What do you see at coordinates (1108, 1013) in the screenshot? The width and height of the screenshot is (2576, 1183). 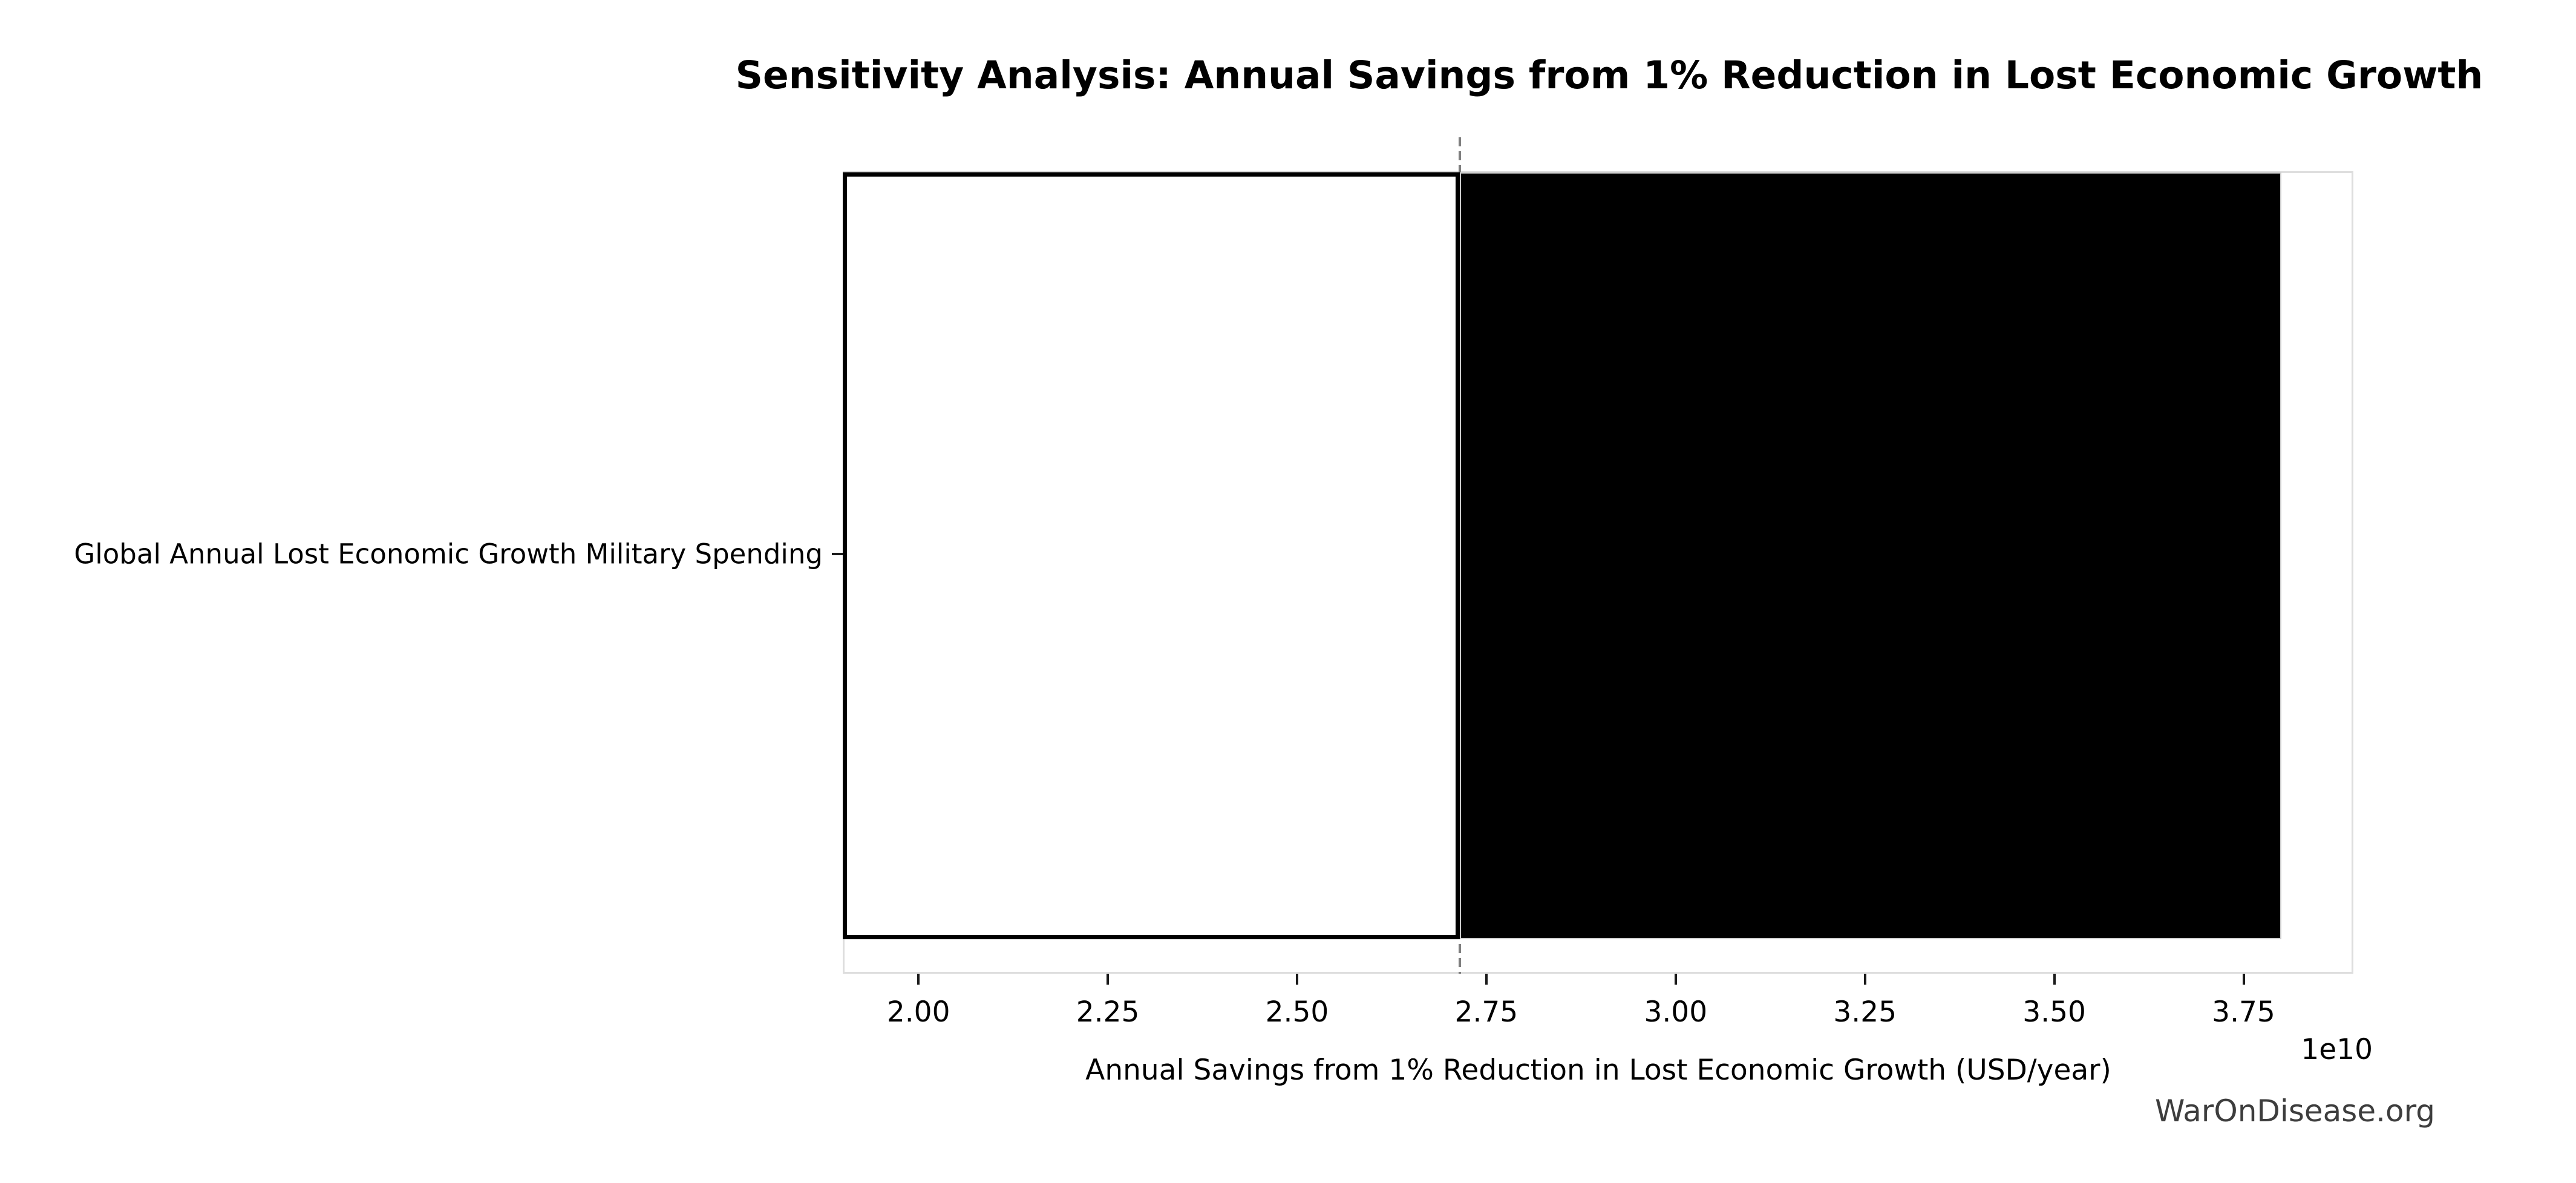 I see `x-tick-label: 2.25` at bounding box center [1108, 1013].